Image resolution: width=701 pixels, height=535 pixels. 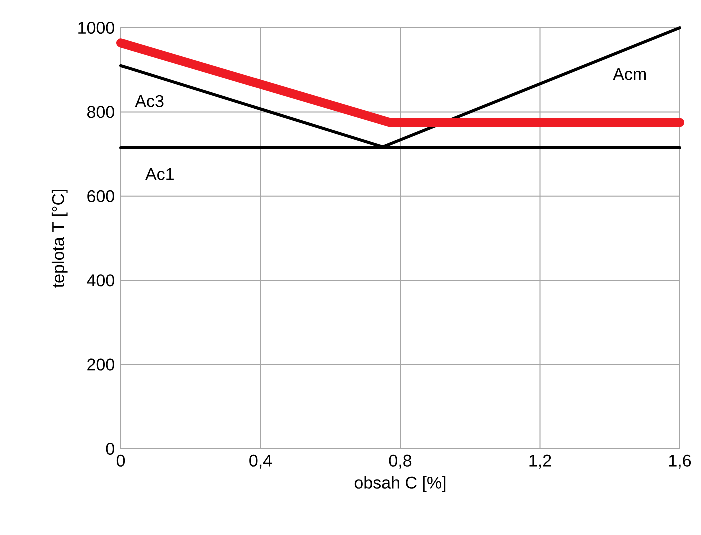 What do you see at coordinates (100, 280) in the screenshot?
I see `y-tick-label: 400` at bounding box center [100, 280].